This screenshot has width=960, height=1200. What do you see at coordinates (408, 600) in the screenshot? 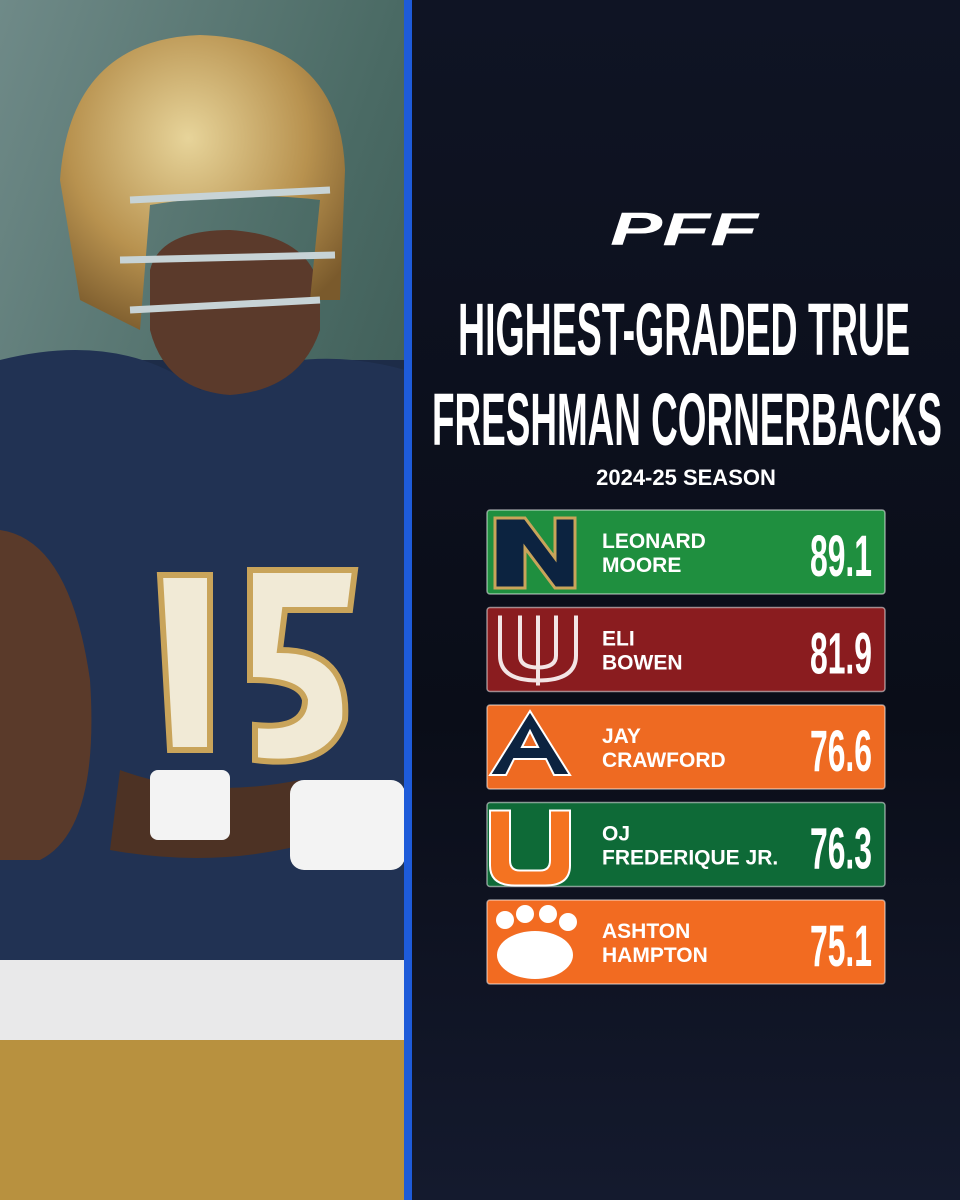
I see `divider` at bounding box center [408, 600].